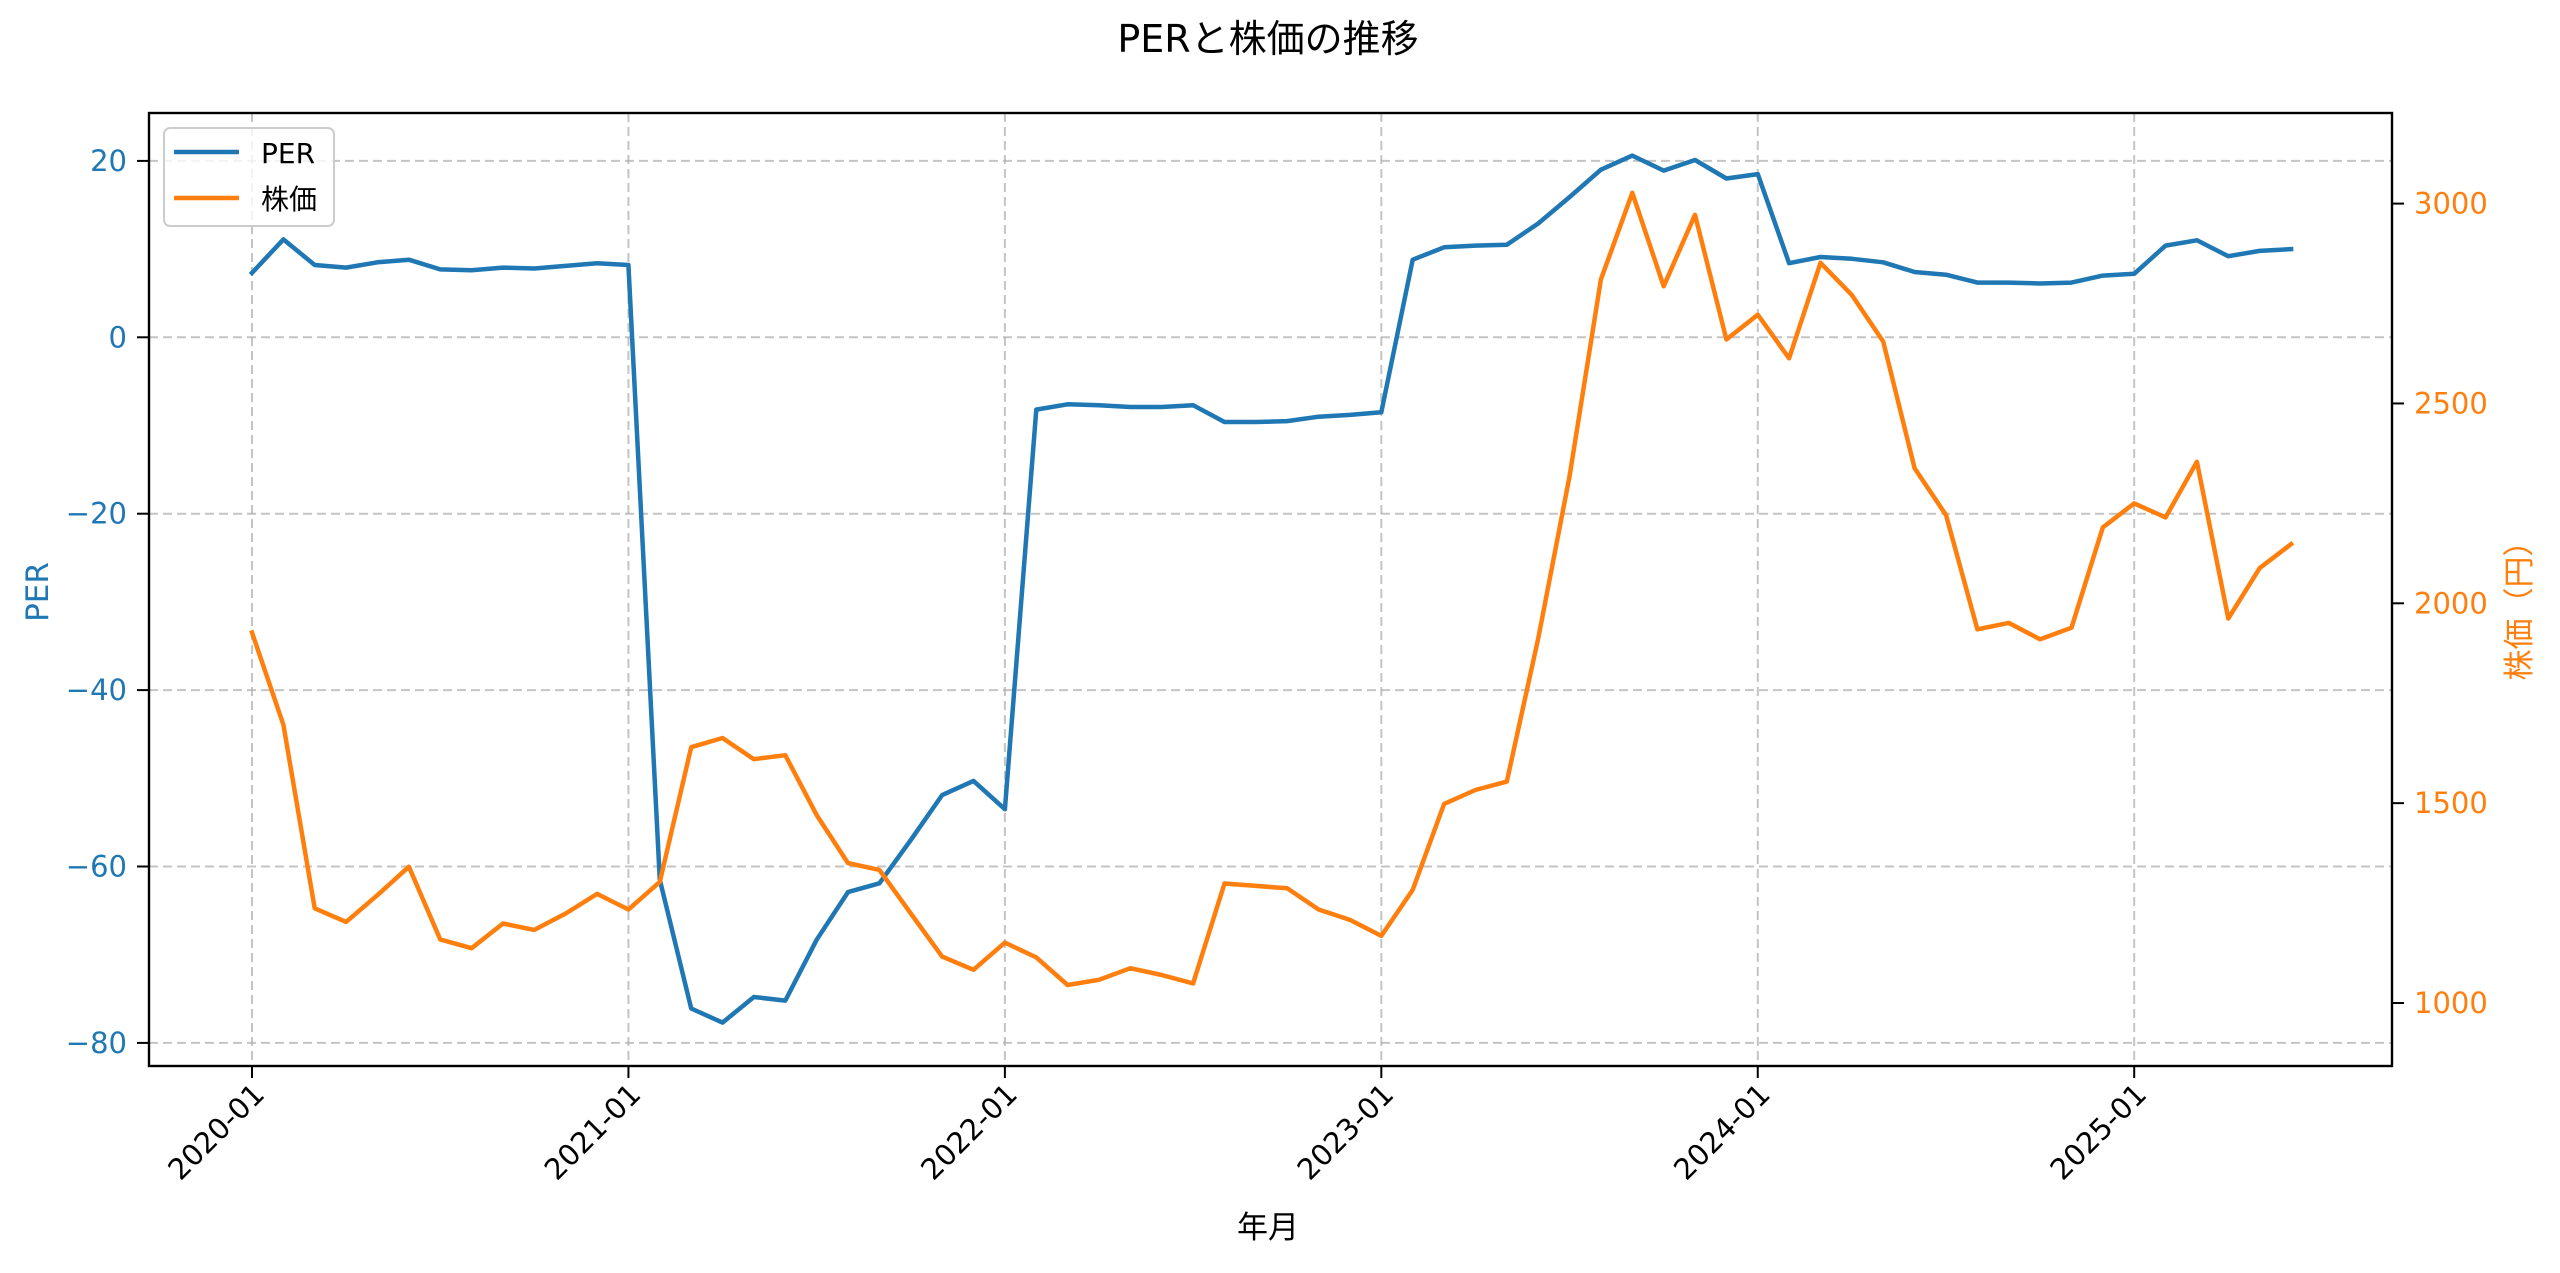 This screenshot has height=1273, width=2560. What do you see at coordinates (288, 153) in the screenshot?
I see `legend-per-label: PER` at bounding box center [288, 153].